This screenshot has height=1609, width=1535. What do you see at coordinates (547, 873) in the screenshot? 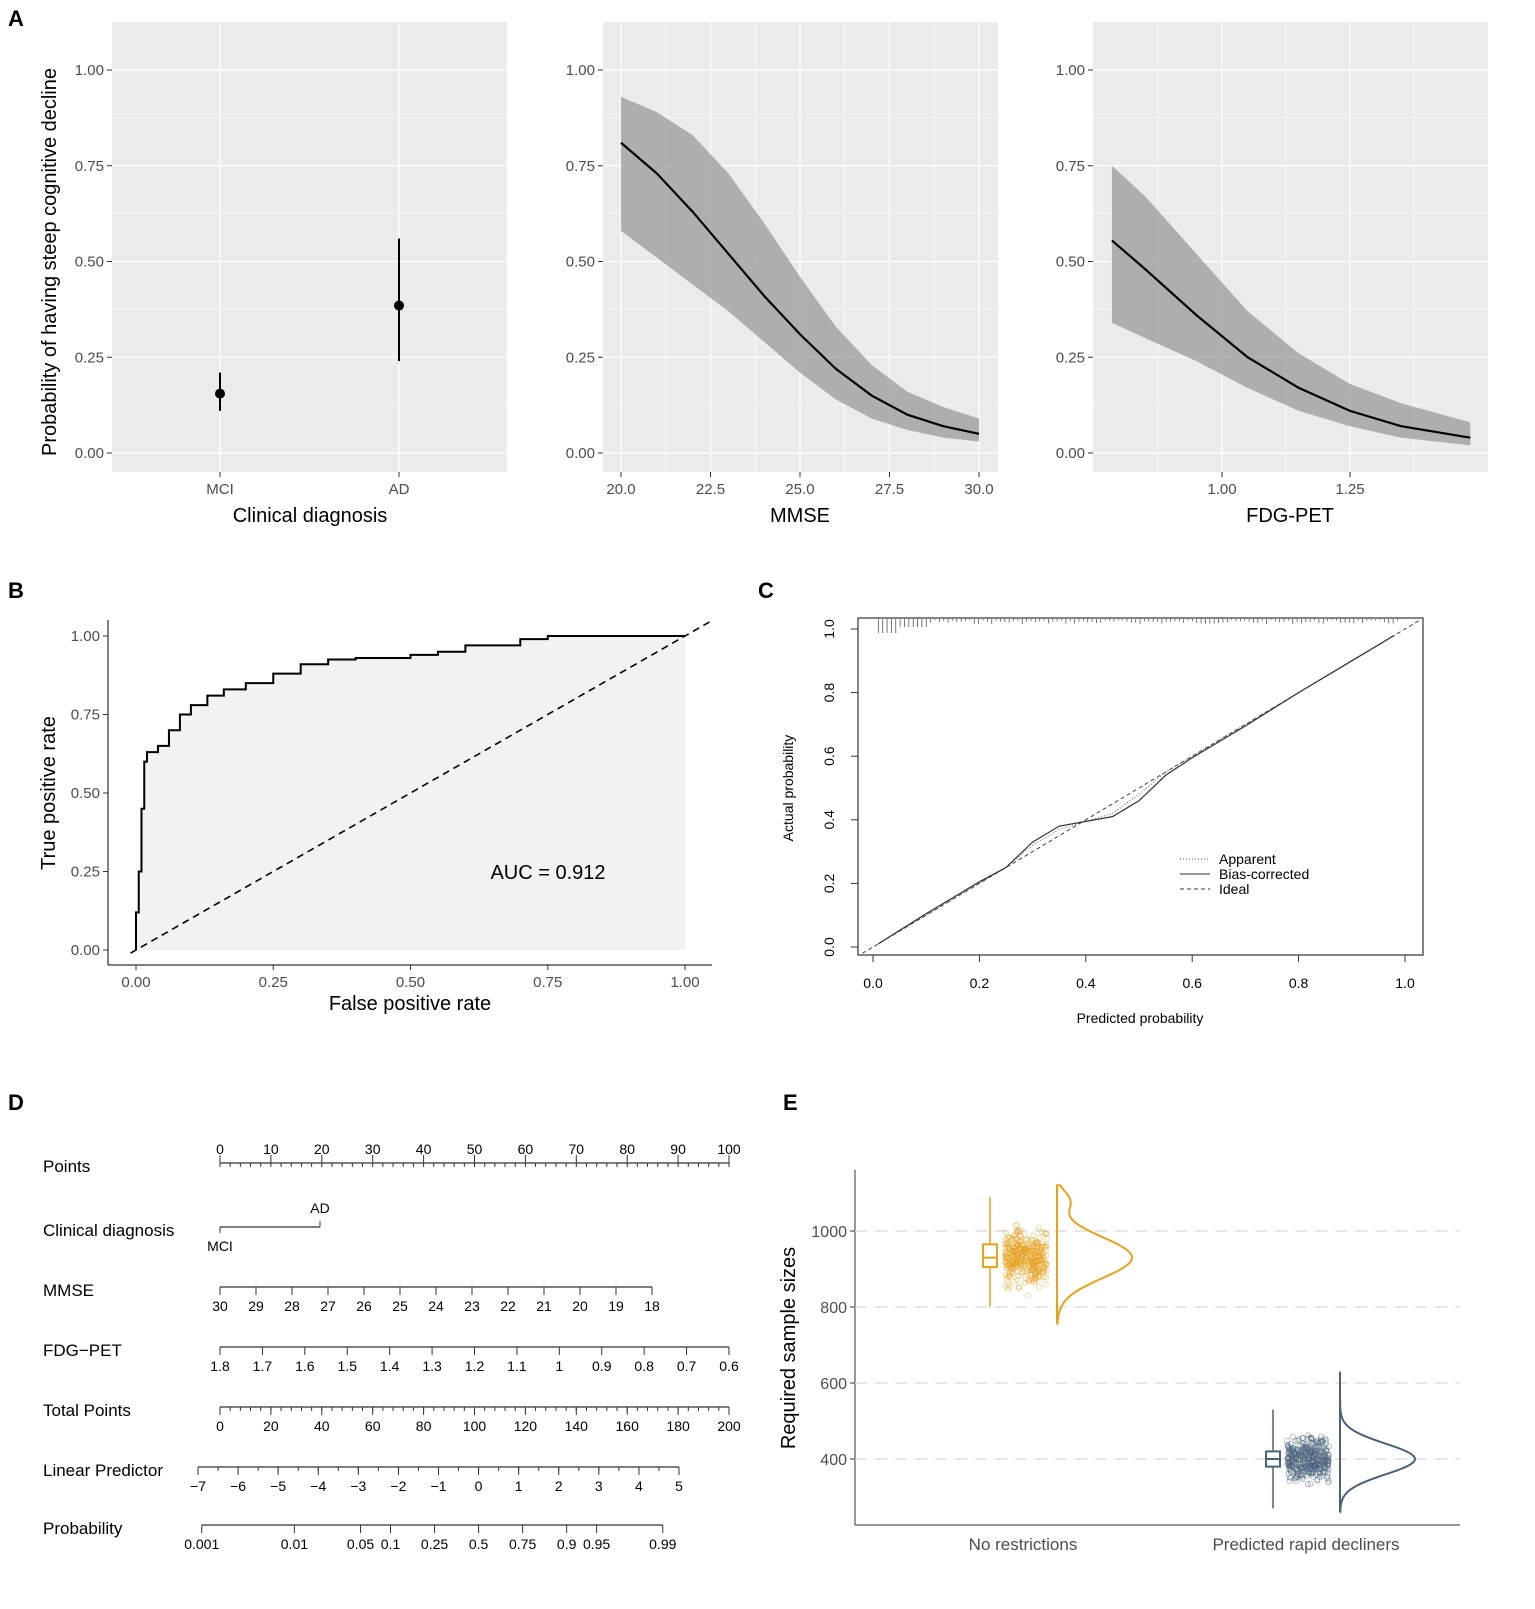
I see `auc-annotation: AUC = 0.912` at bounding box center [547, 873].